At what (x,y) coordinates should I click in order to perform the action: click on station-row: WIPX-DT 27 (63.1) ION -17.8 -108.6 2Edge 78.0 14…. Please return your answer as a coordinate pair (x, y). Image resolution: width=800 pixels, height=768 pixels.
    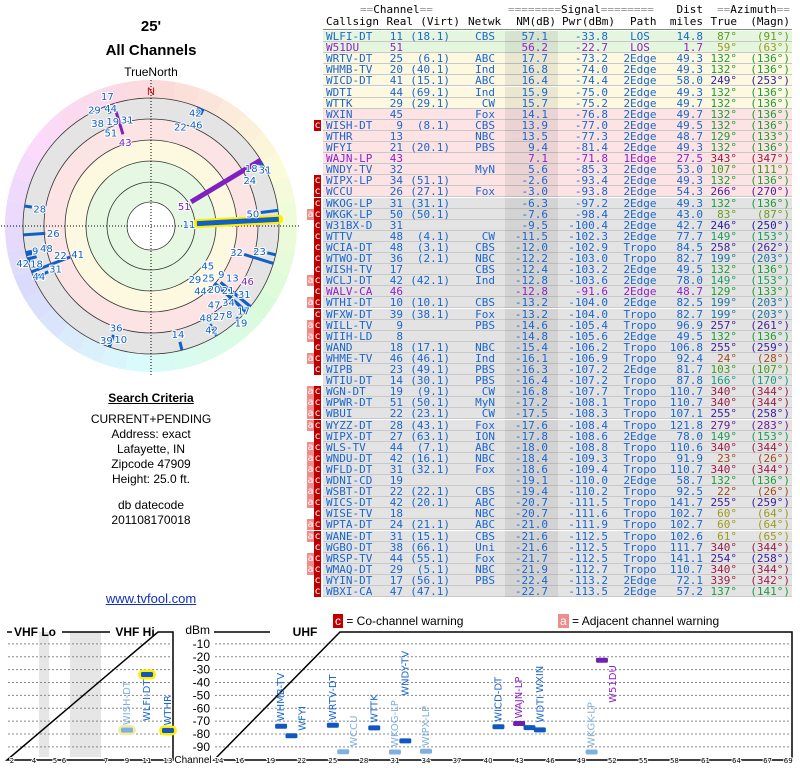
    Looking at the image, I should click on (553, 436).